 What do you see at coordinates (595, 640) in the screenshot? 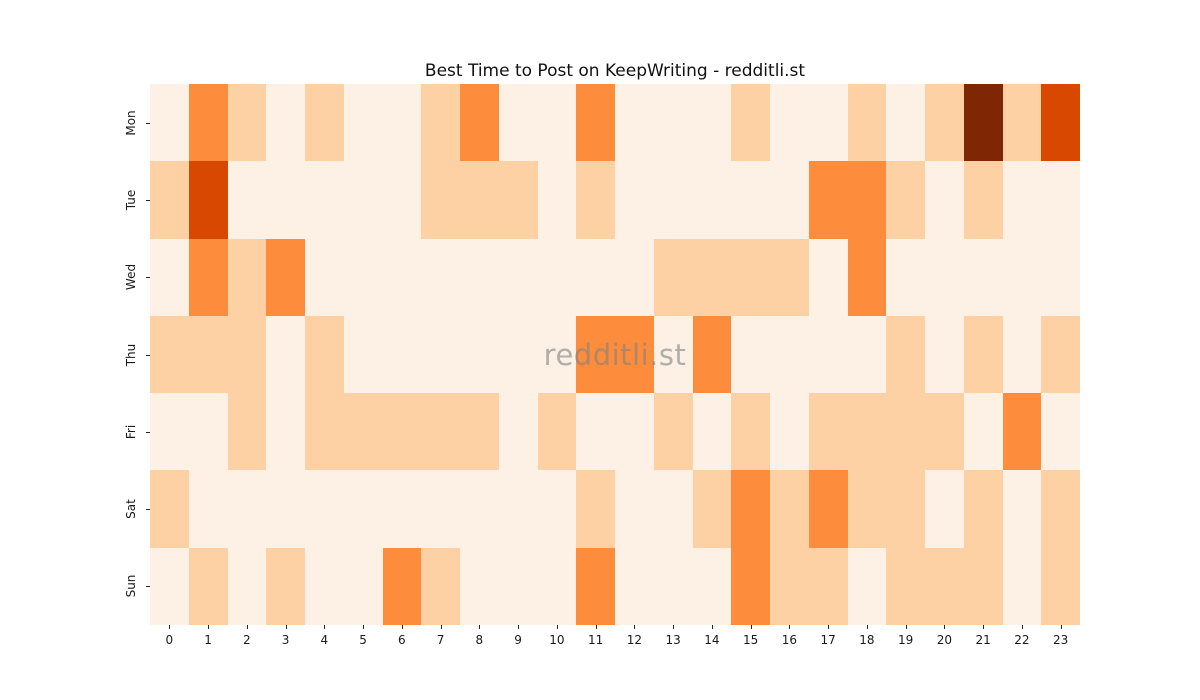
I see `x-tick-label: 11` at bounding box center [595, 640].